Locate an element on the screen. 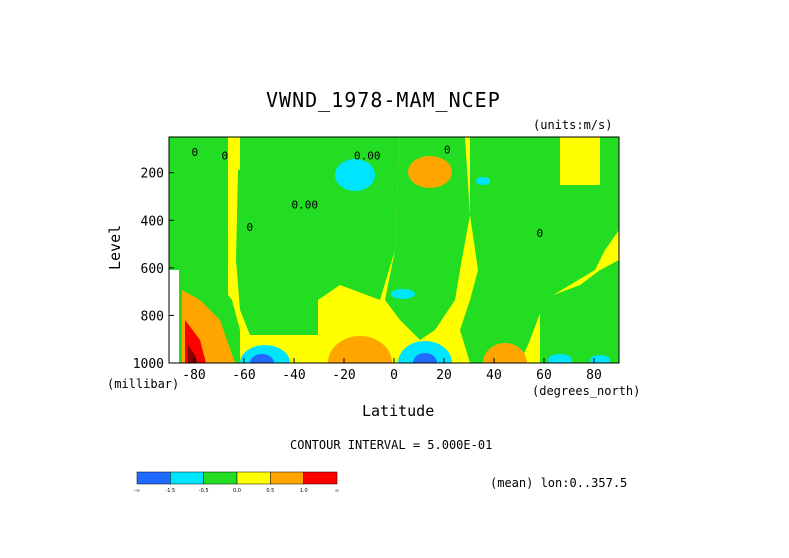 The height and width of the screenshot is (558, 789). x-axis-label: Latitude is located at coordinates (398, 411).